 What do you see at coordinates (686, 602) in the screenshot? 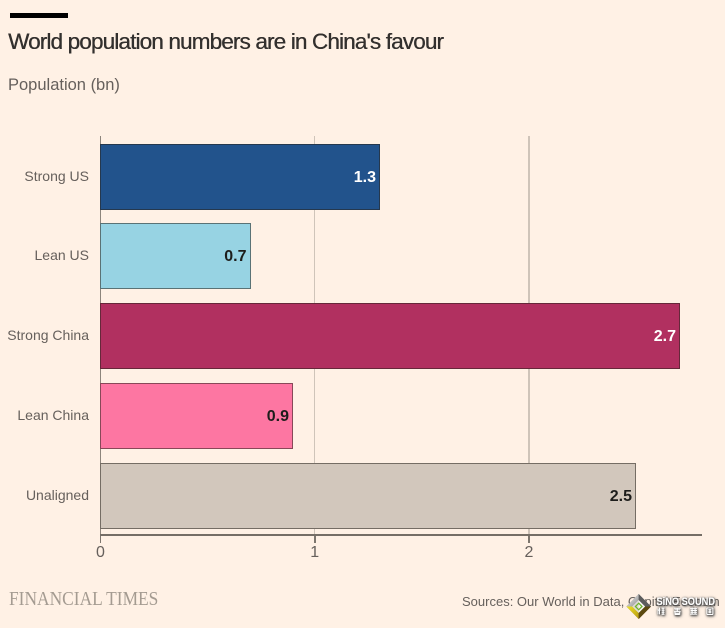
I see `svg-text: SiNO SOUND` at bounding box center [686, 602].